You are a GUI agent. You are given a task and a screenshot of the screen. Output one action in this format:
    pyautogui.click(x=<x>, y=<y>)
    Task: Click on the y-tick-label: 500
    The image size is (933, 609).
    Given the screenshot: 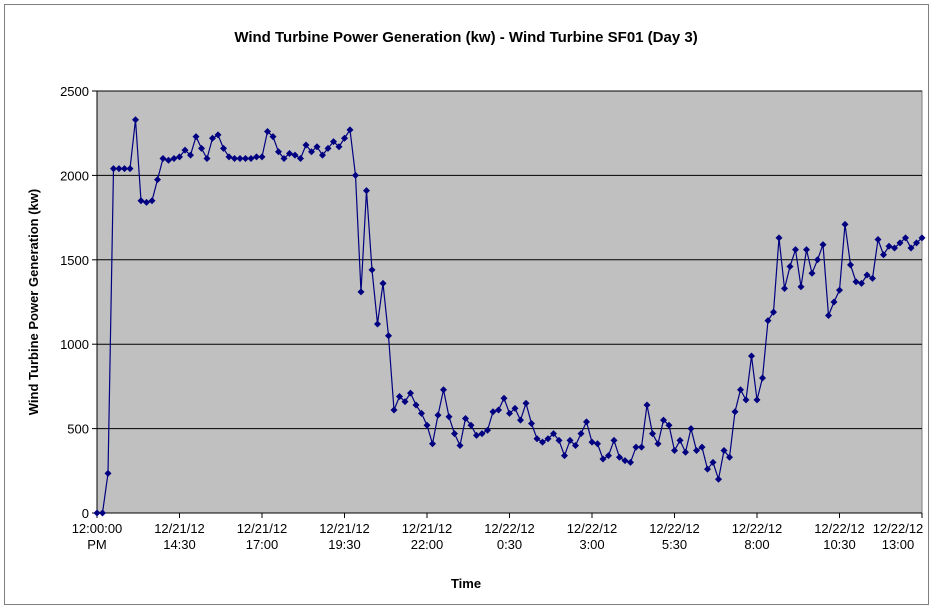 What is the action you would take?
    pyautogui.click(x=78, y=429)
    